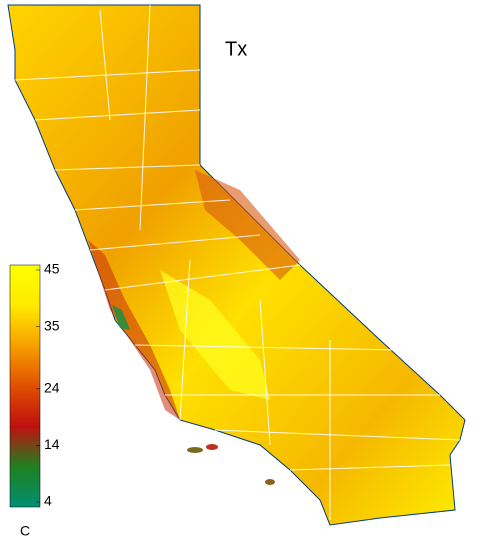  What do you see at coordinates (25, 531) in the screenshot?
I see `colorbar-unit: C` at bounding box center [25, 531].